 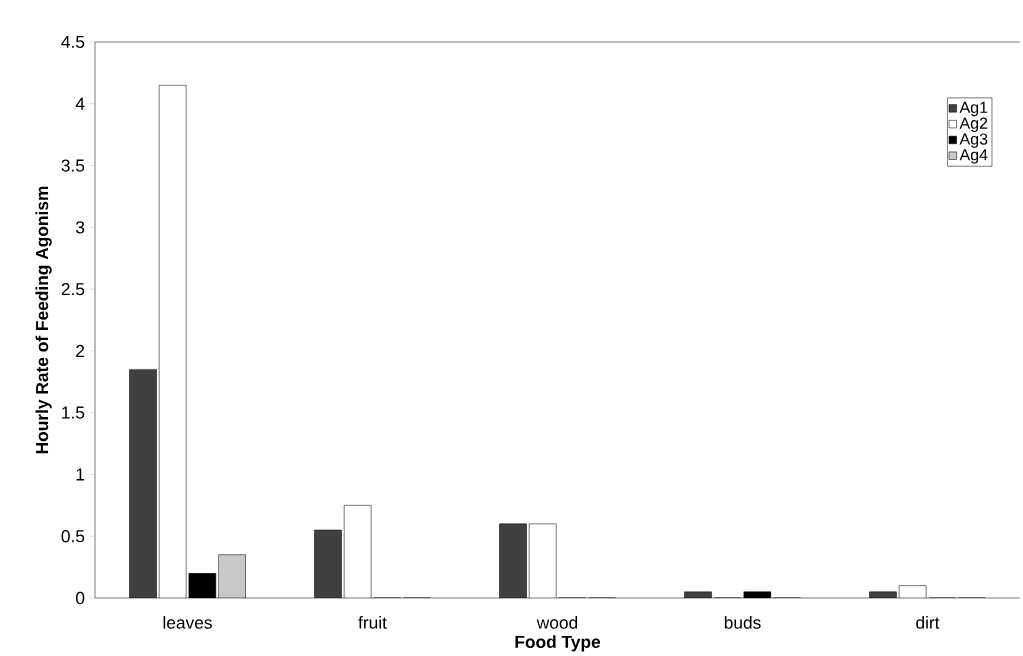 I want to click on x-tick-label: fruit, so click(x=372, y=622).